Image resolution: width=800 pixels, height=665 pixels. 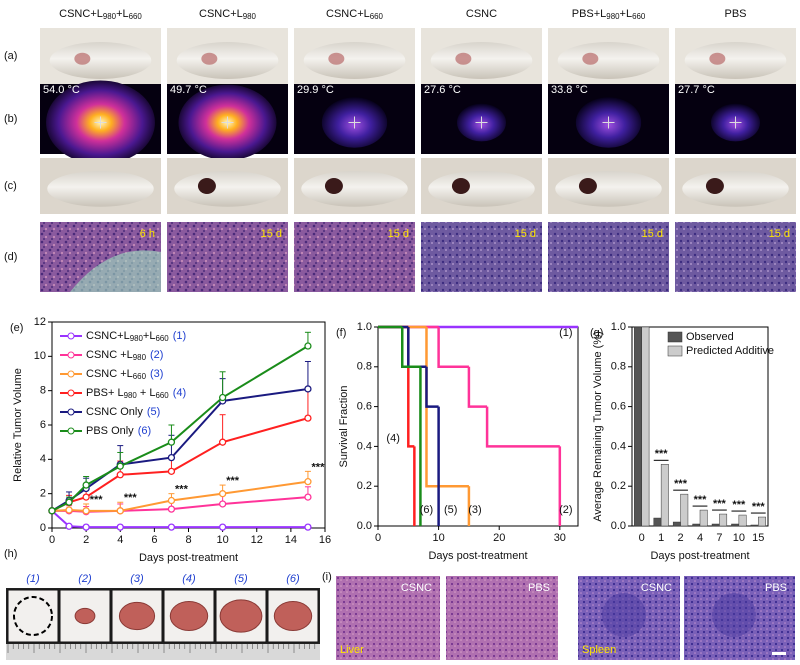 What do you see at coordinates (352, 650) in the screenshot?
I see `organ-label: Liver` at bounding box center [352, 650].